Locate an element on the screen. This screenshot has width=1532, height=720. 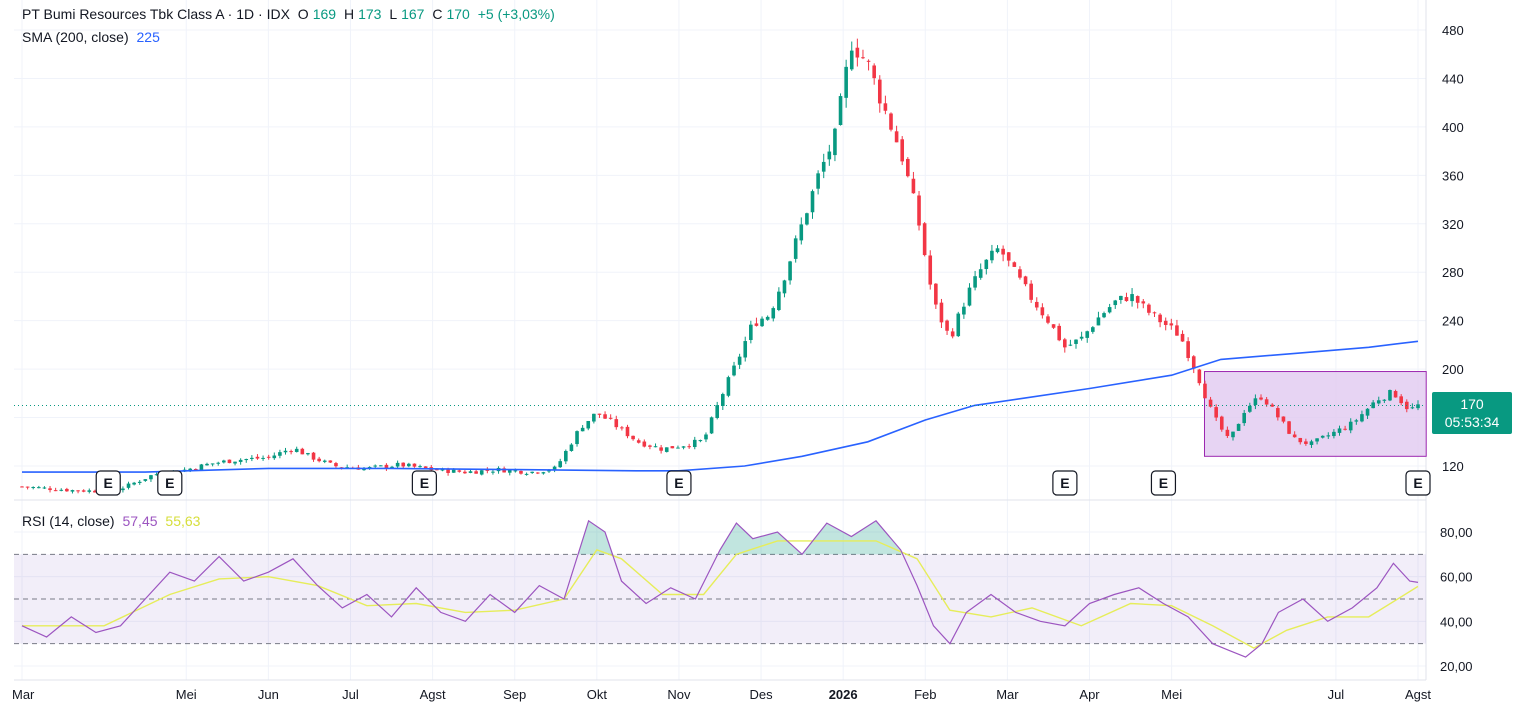
price-tick-label: 200 is located at coordinates (1453, 369).